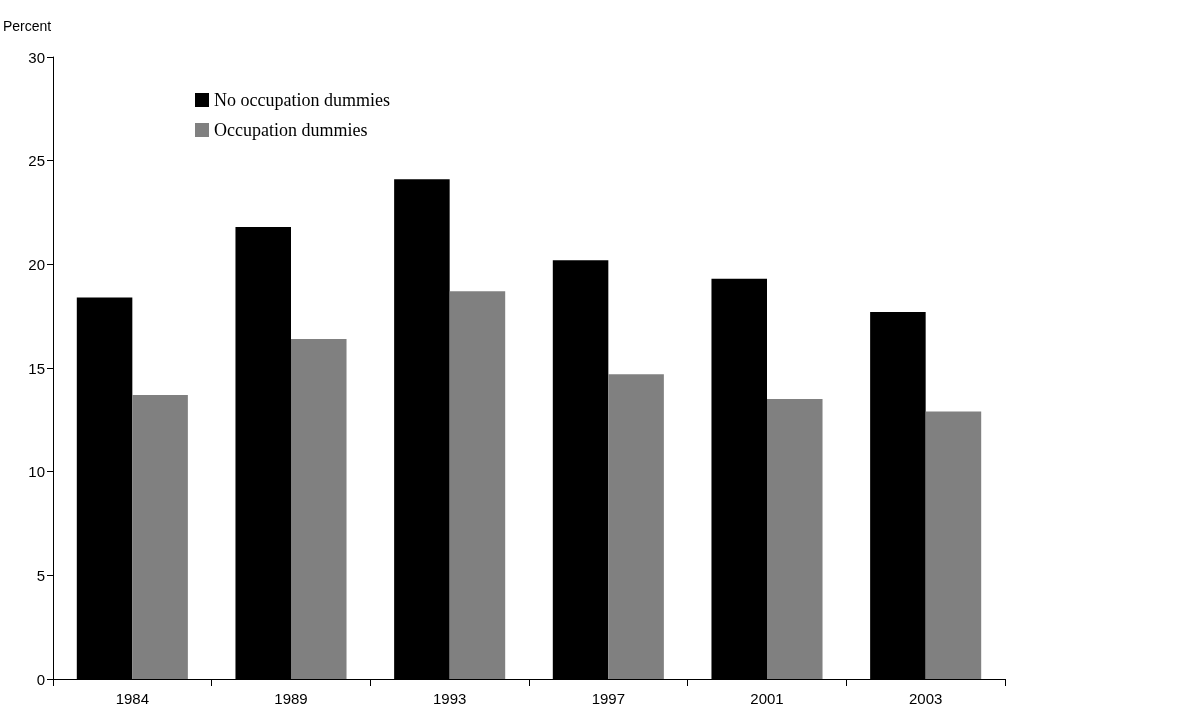 The image size is (1187, 723). Describe the element at coordinates (36, 161) in the screenshot. I see `y-tick-label: 25` at that location.